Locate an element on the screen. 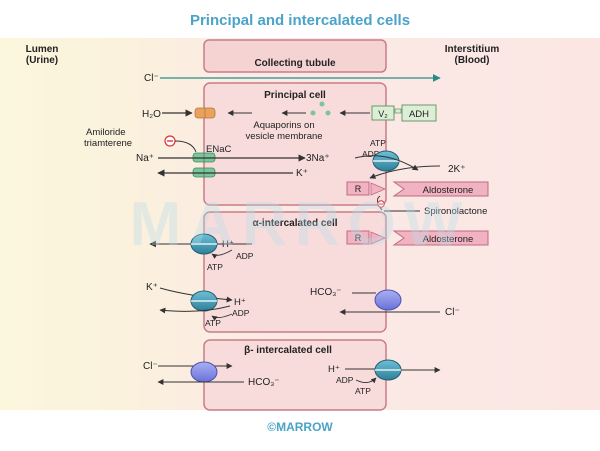 The width and height of the screenshot is (600, 451). k-reabsorption-arrow is located at coordinates (196, 295).